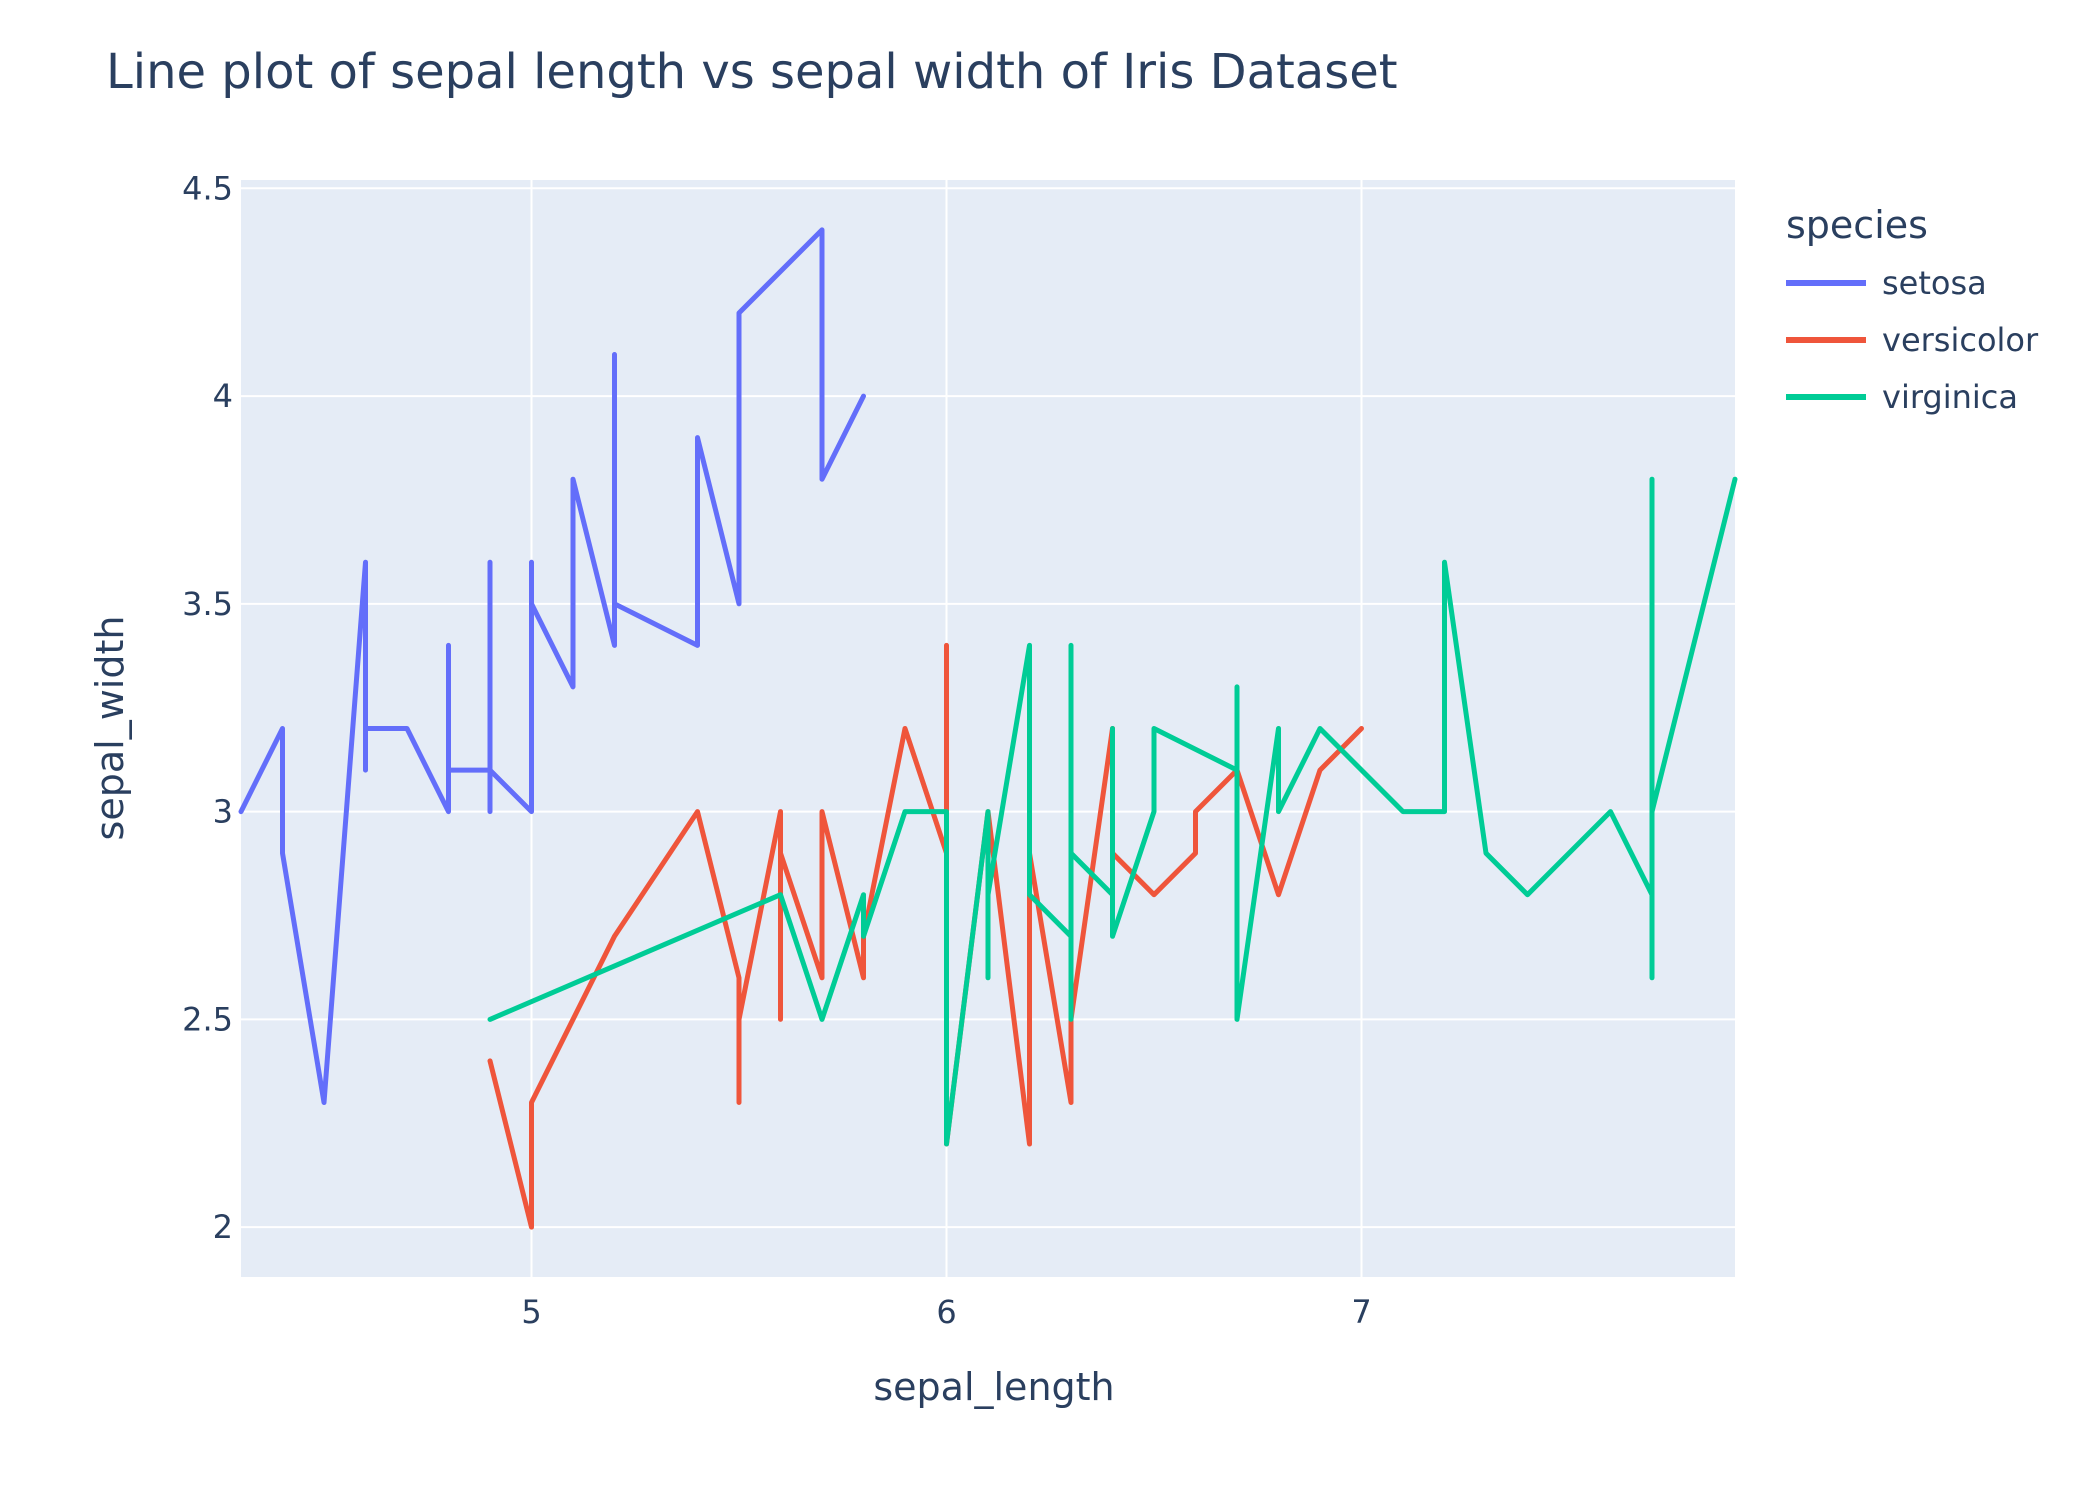 This screenshot has width=2100, height=1500. What do you see at coordinates (223, 812) in the screenshot?
I see `y-tick-label: 3` at bounding box center [223, 812].